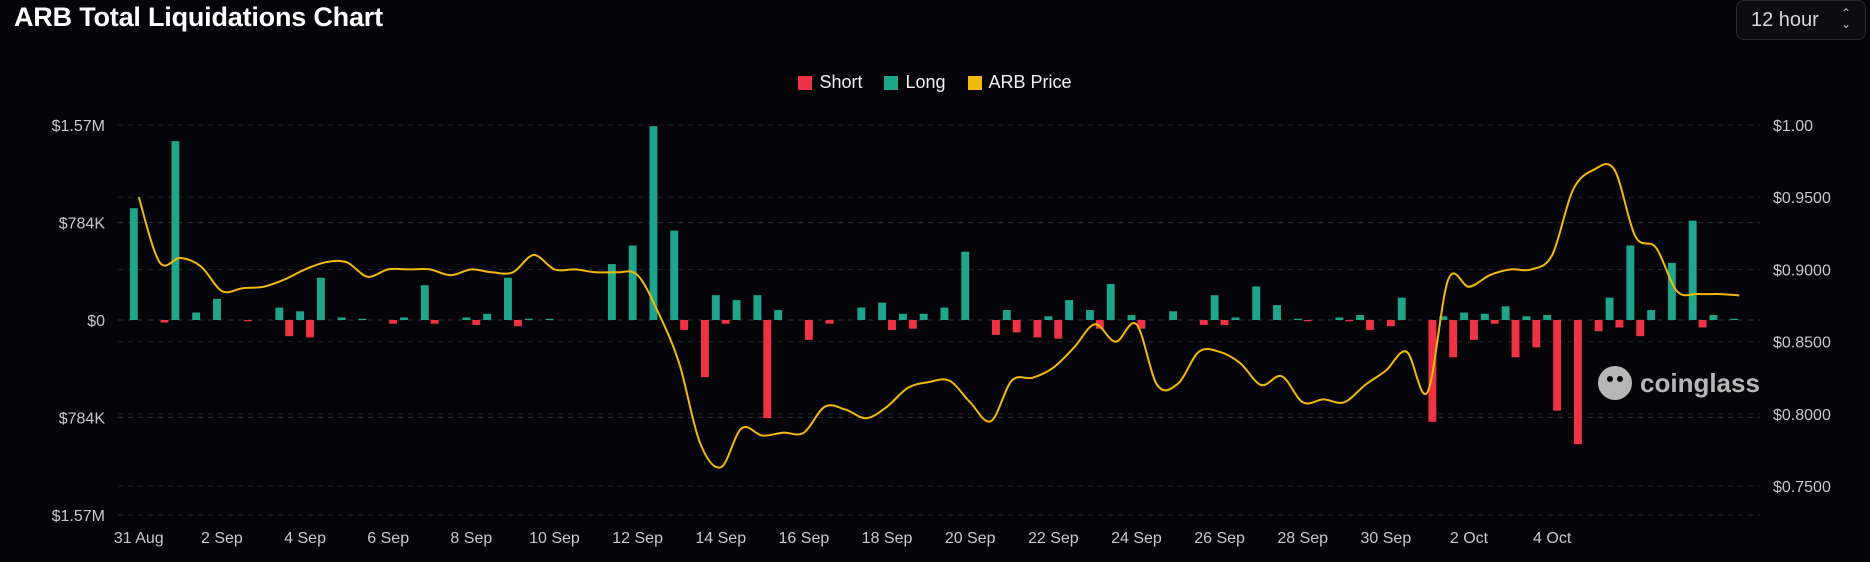 This screenshot has height=562, width=1870. What do you see at coordinates (1845, 18) in the screenshot?
I see `chevron-up-down-icon: ⌃ ⌄` at bounding box center [1845, 18].